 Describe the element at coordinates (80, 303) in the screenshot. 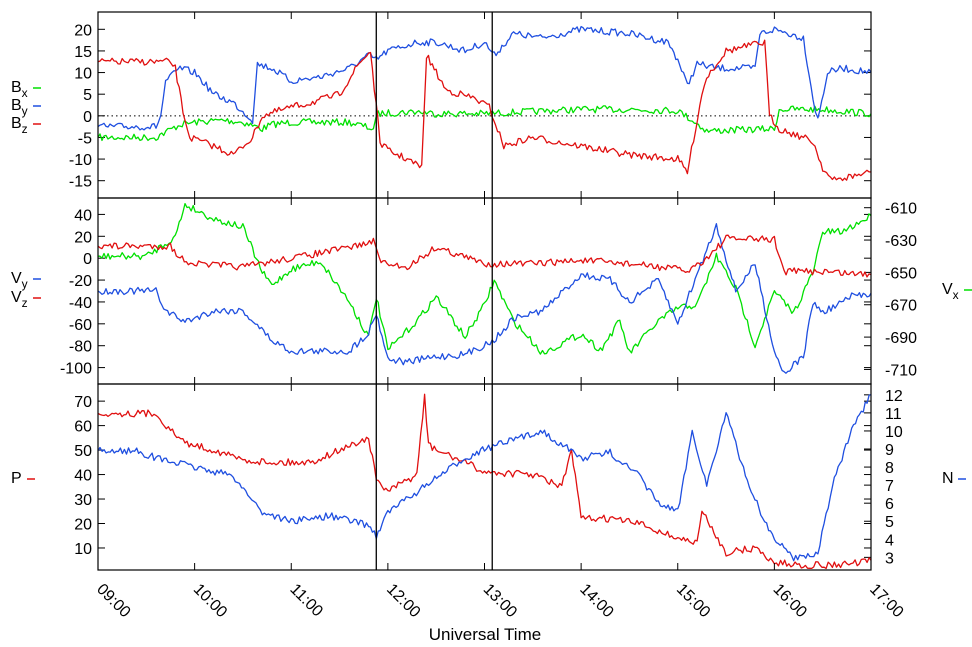

I see `y-tick-label: -40` at that location.